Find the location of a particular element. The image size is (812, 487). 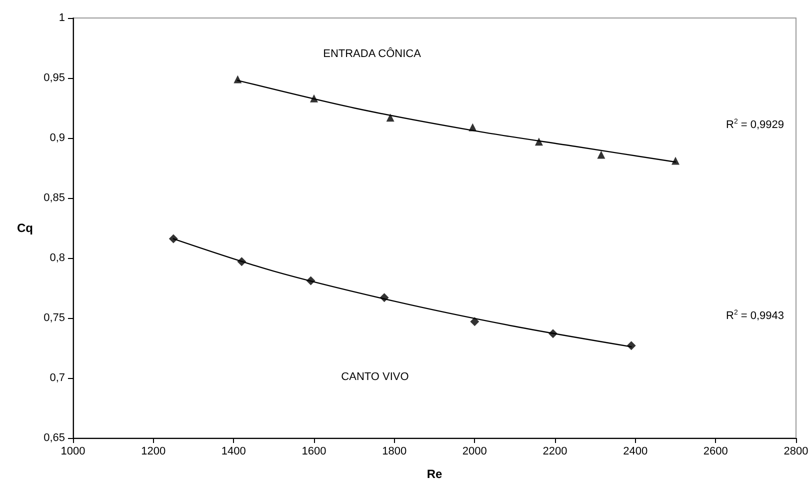

y-tick-label: 0,95 is located at coordinates (54, 78).